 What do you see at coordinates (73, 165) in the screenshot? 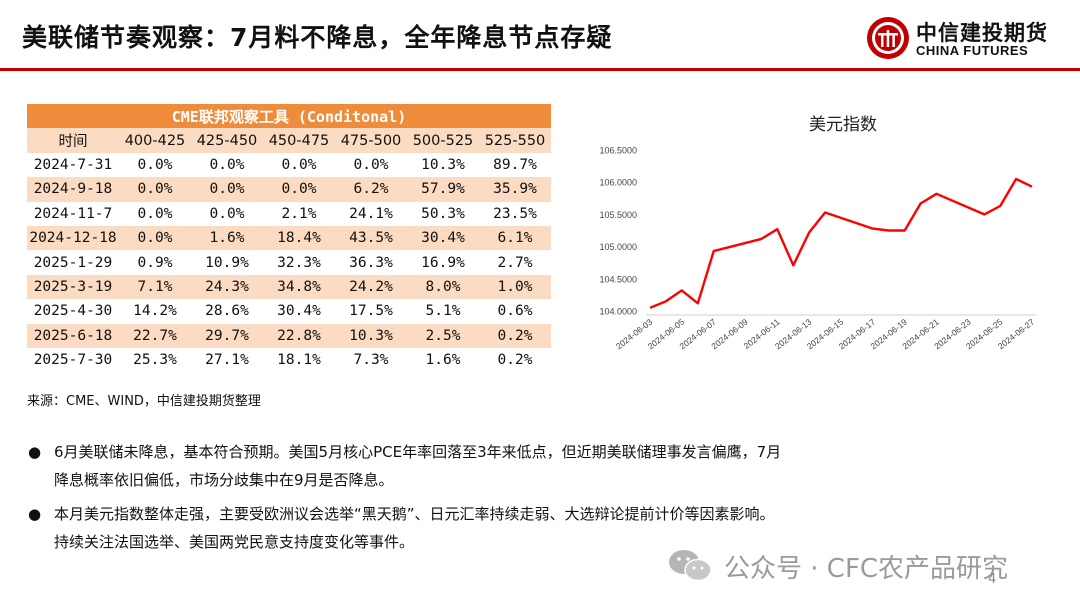
I see `meeting-date-cell: 2024-7-31` at bounding box center [73, 165].